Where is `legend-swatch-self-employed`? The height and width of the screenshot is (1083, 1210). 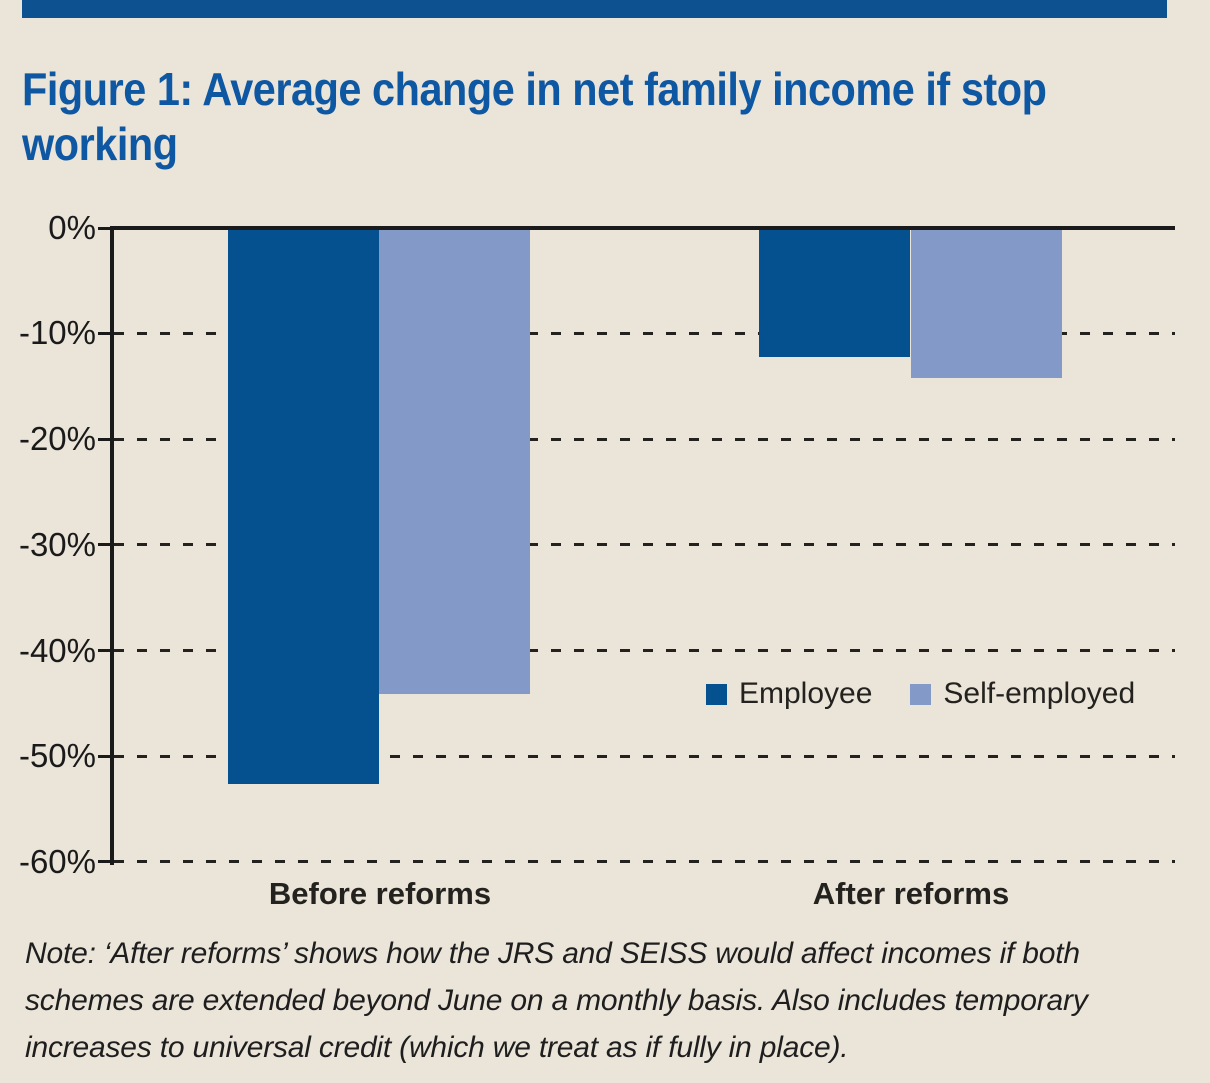 legend-swatch-self-employed is located at coordinates (921, 694).